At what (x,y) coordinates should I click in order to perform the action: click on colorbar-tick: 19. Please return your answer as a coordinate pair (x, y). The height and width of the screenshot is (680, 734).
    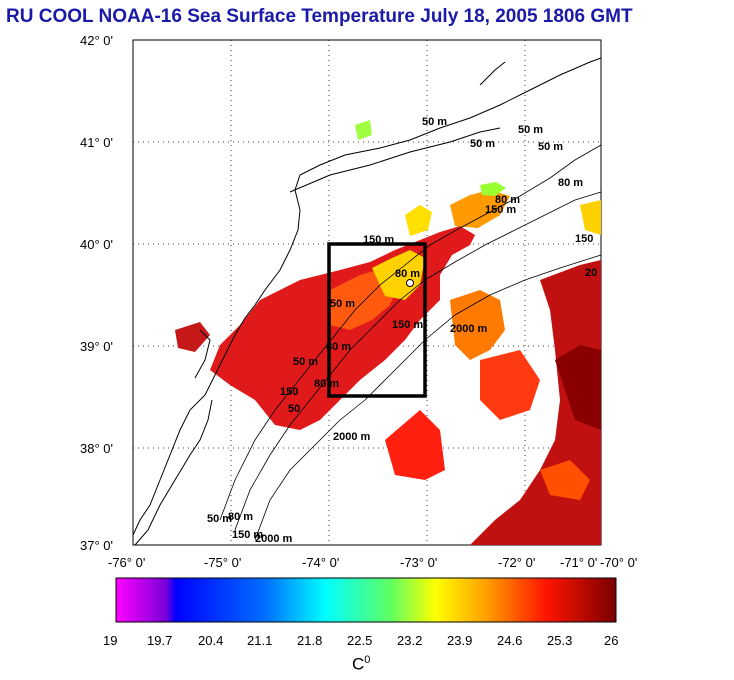
    Looking at the image, I should click on (110, 640).